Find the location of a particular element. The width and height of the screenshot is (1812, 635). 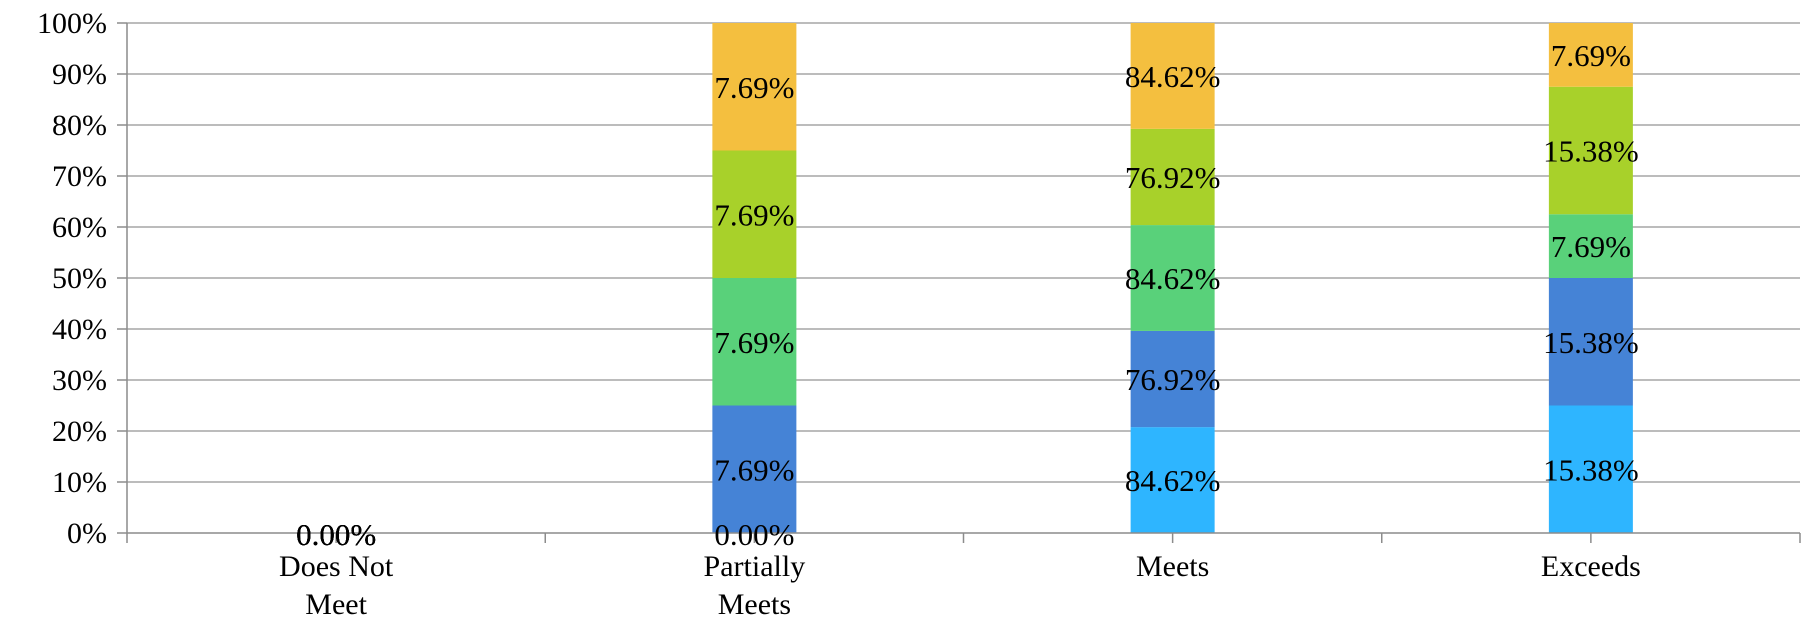

x-category-label: Exceeds is located at coordinates (1591, 566).